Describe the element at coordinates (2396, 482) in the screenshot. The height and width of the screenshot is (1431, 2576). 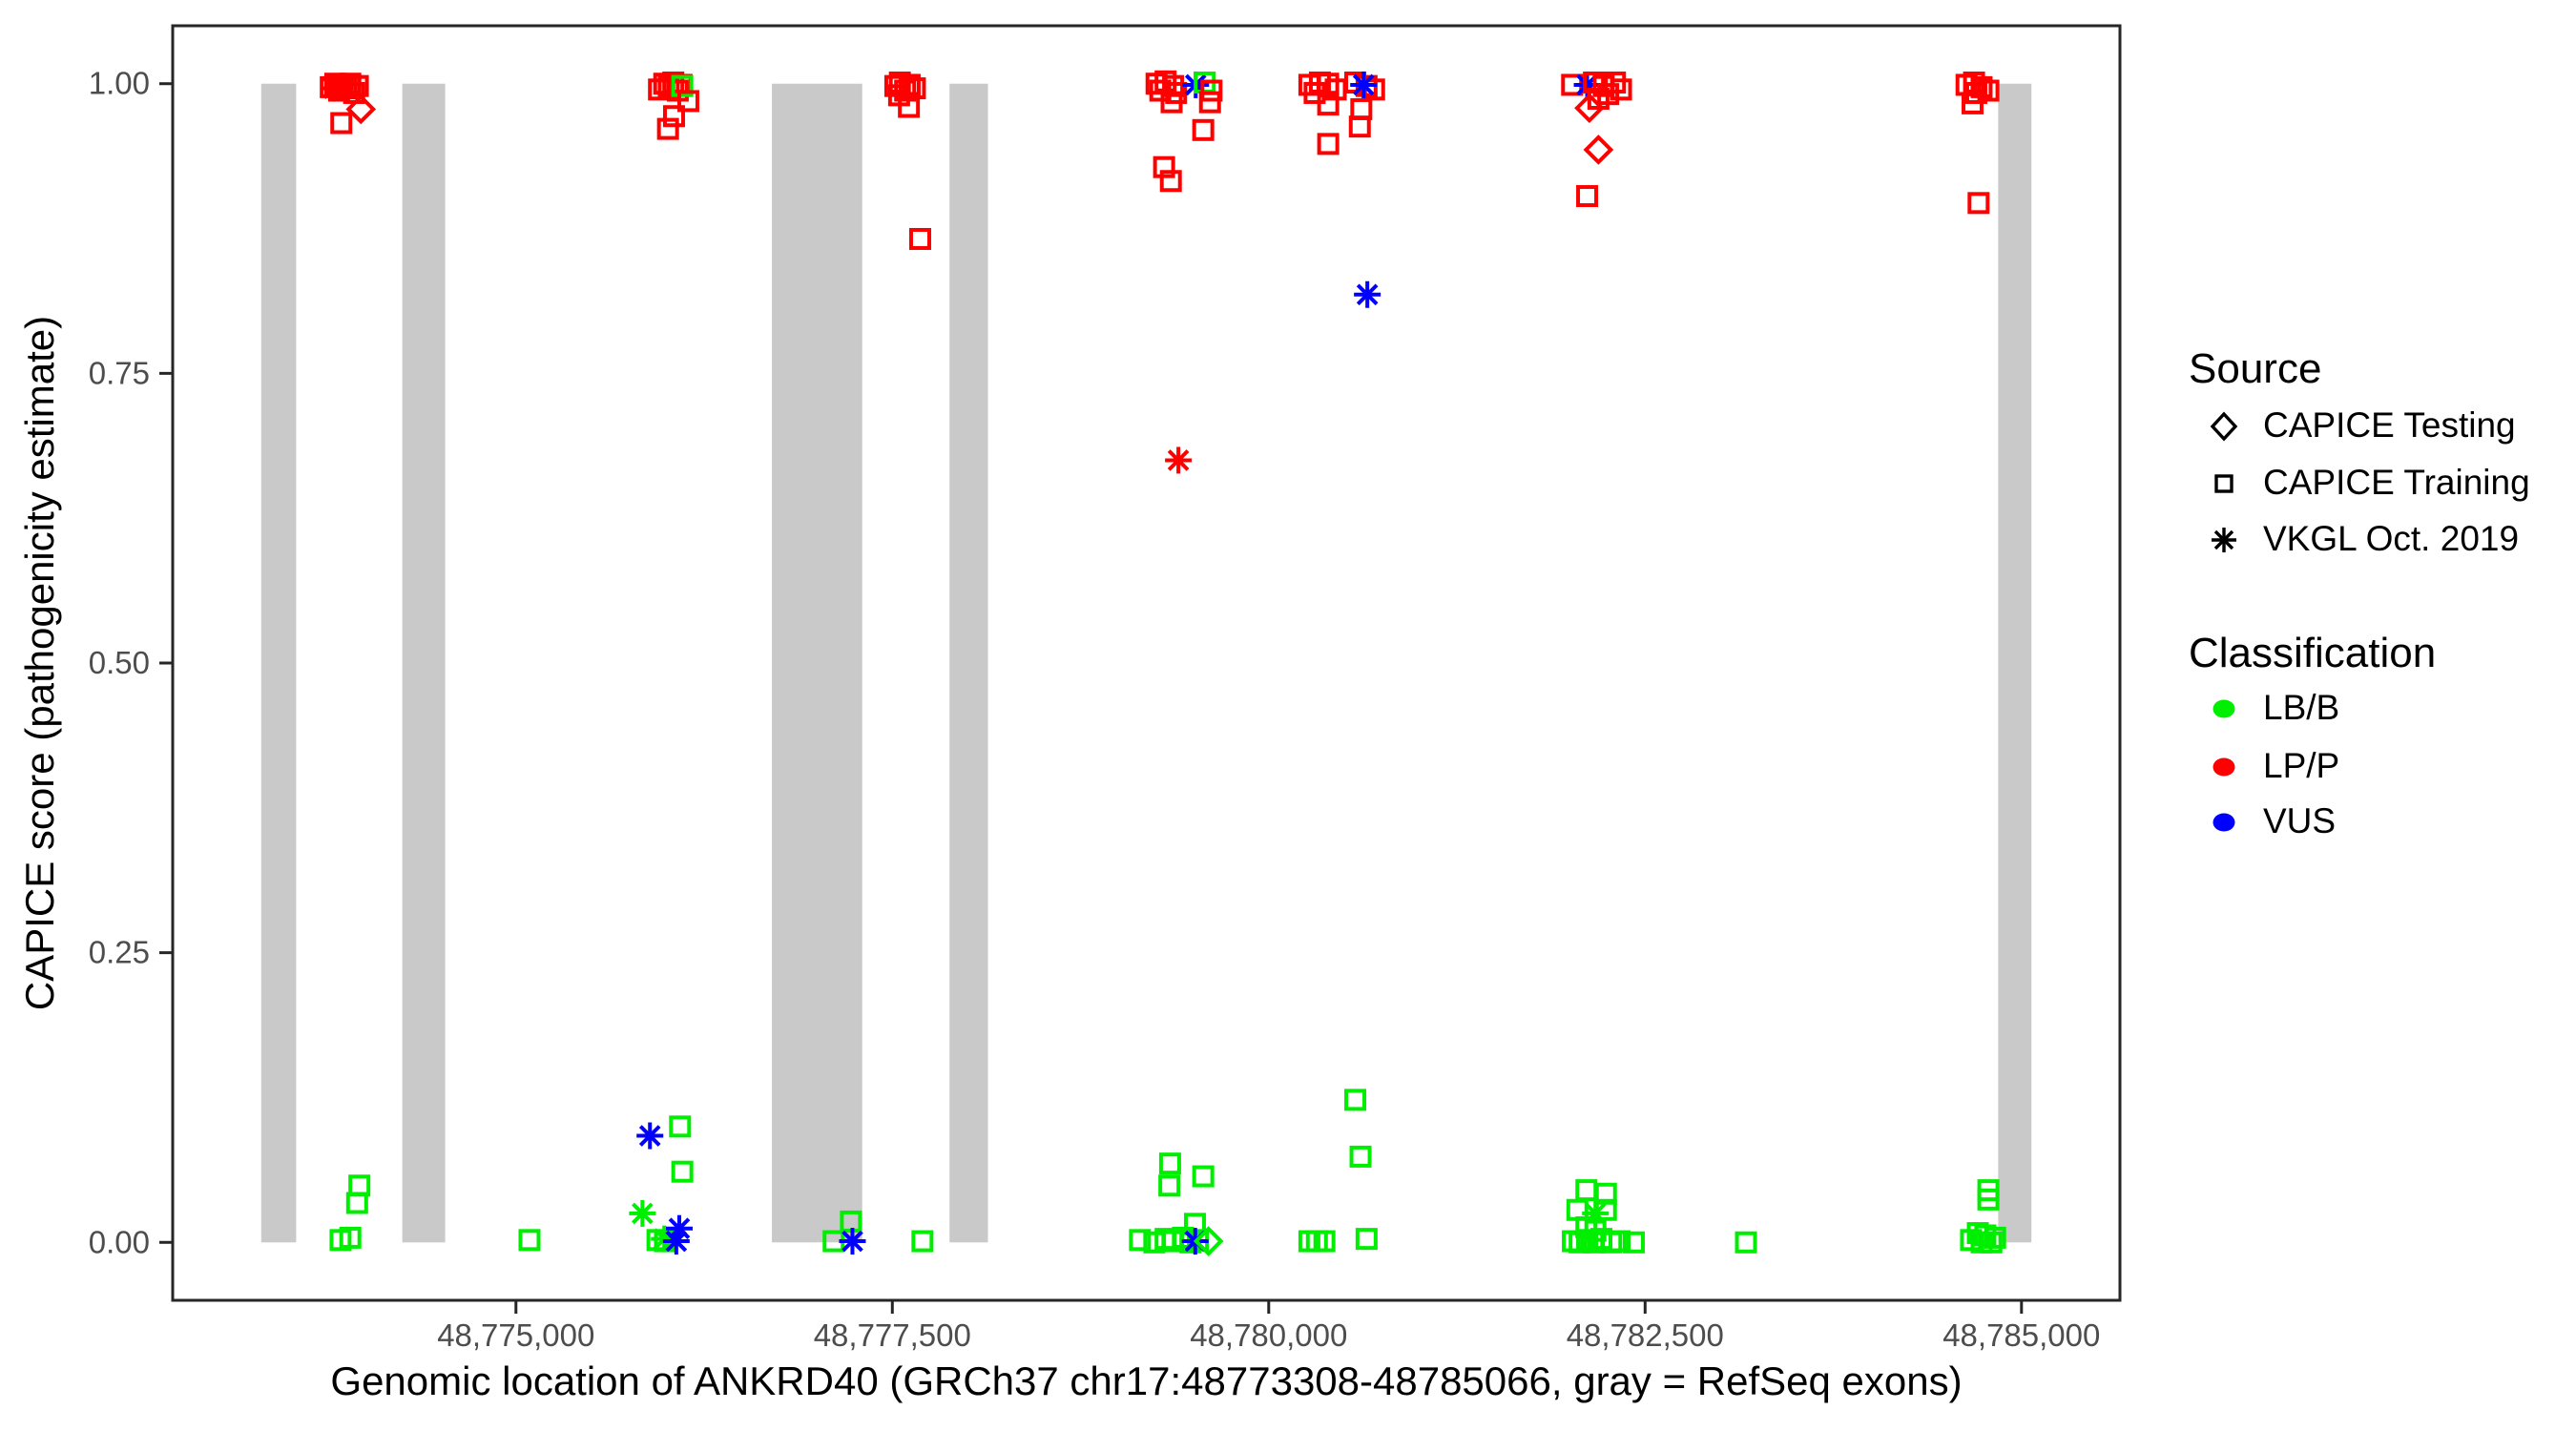
I see `legend-label: CAPICE Training` at that location.